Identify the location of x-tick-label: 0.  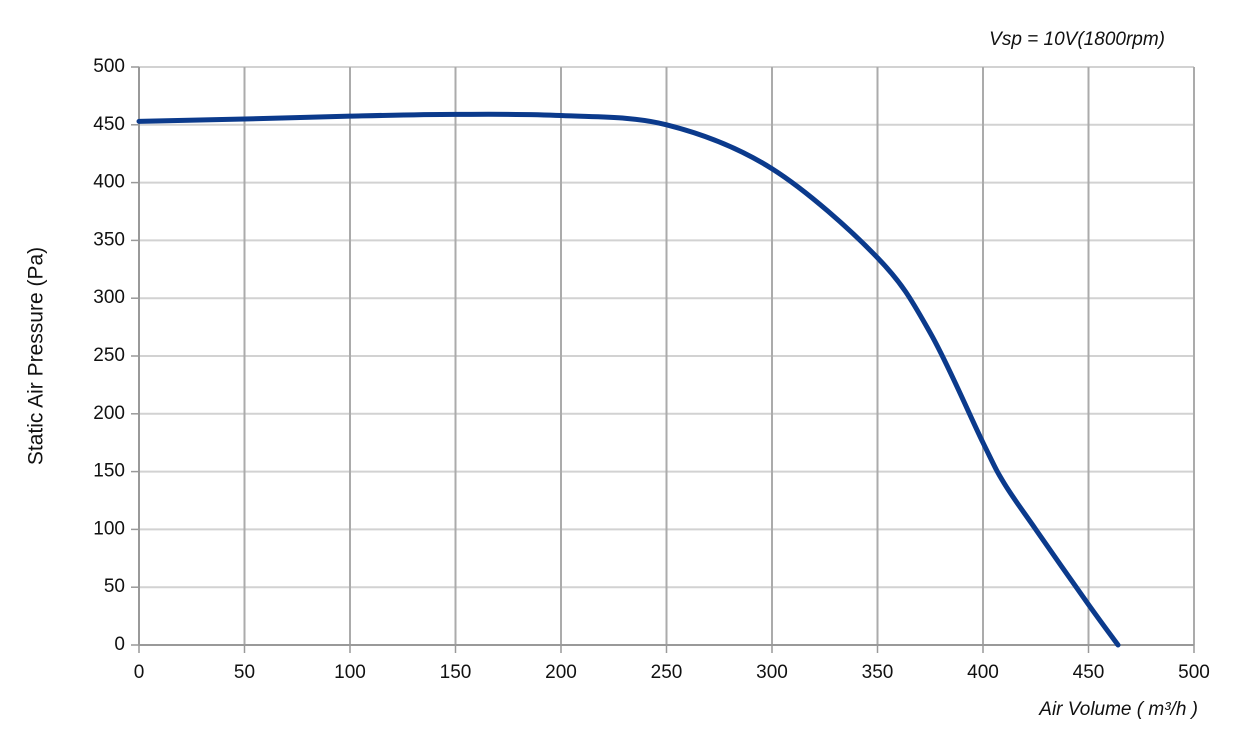
(139, 672).